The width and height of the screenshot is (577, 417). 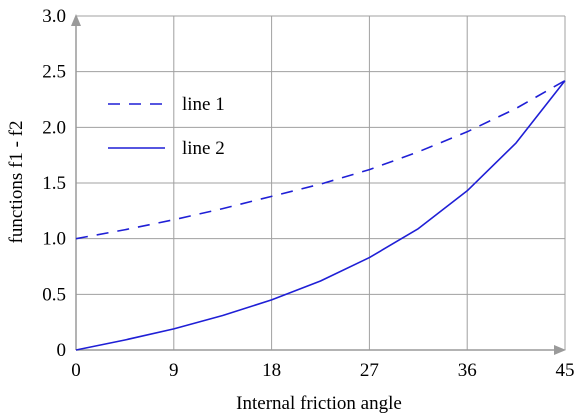 I want to click on x-tick-label-0: 0, so click(x=76, y=370).